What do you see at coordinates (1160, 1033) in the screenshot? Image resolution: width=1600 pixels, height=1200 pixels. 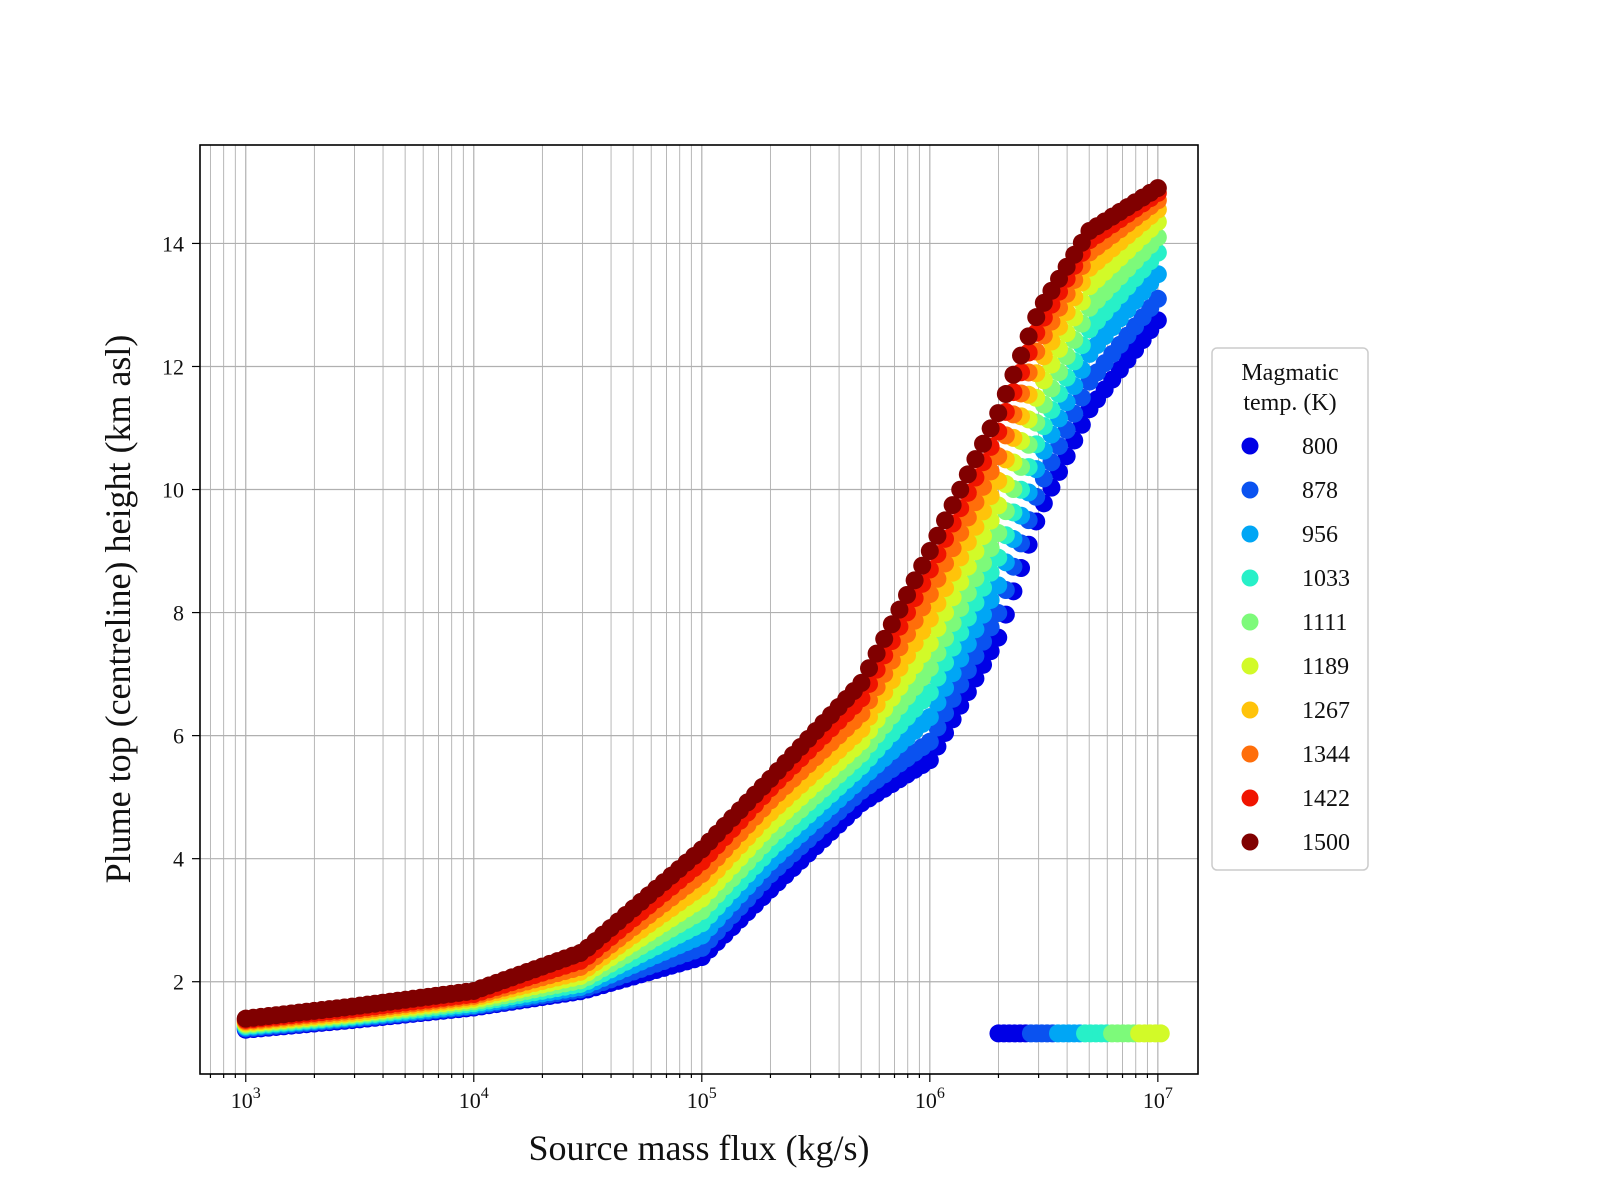 I see `low-branch-point` at bounding box center [1160, 1033].